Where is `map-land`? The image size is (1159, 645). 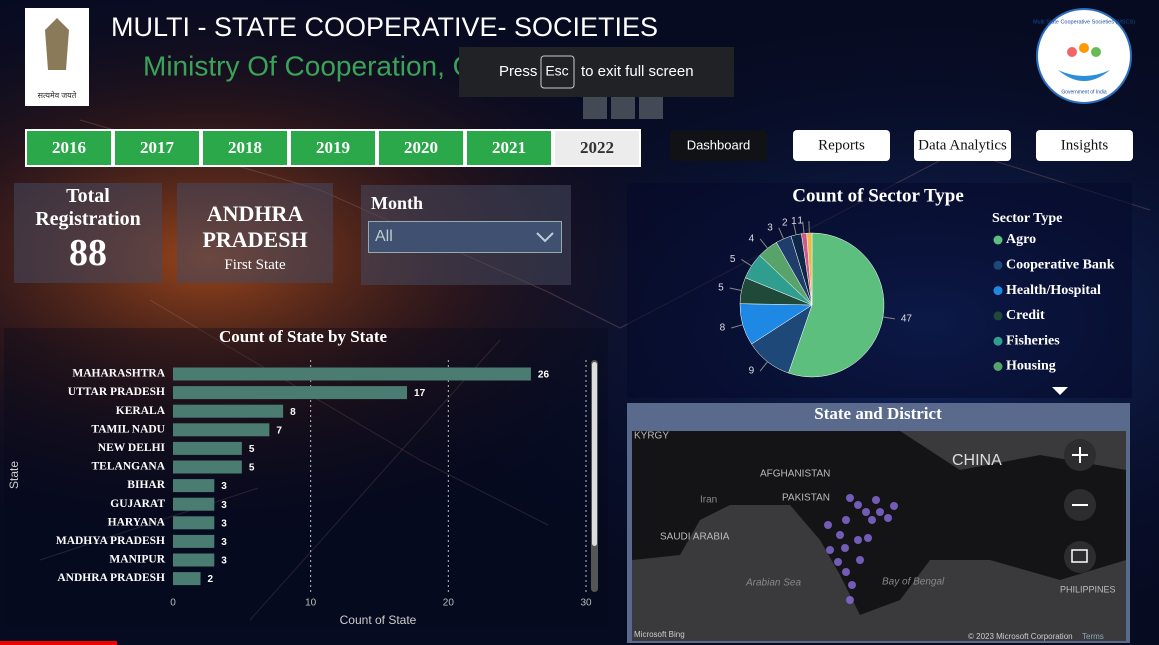 map-land is located at coordinates (879, 523).